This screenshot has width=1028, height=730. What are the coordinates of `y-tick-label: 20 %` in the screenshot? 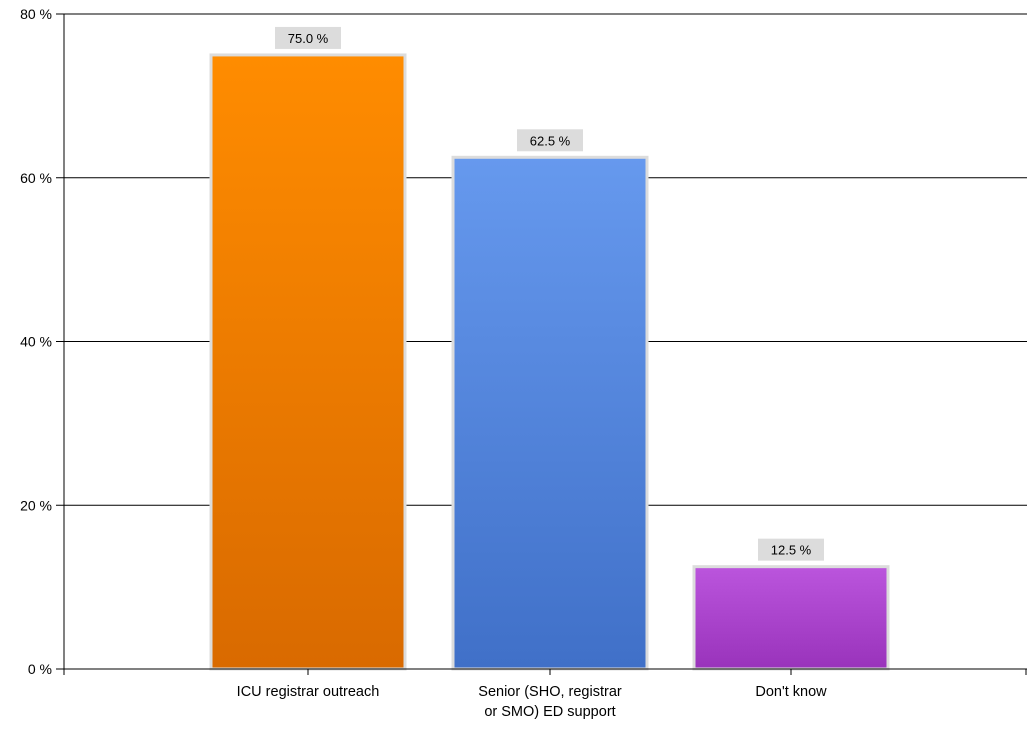 It's located at (36, 505).